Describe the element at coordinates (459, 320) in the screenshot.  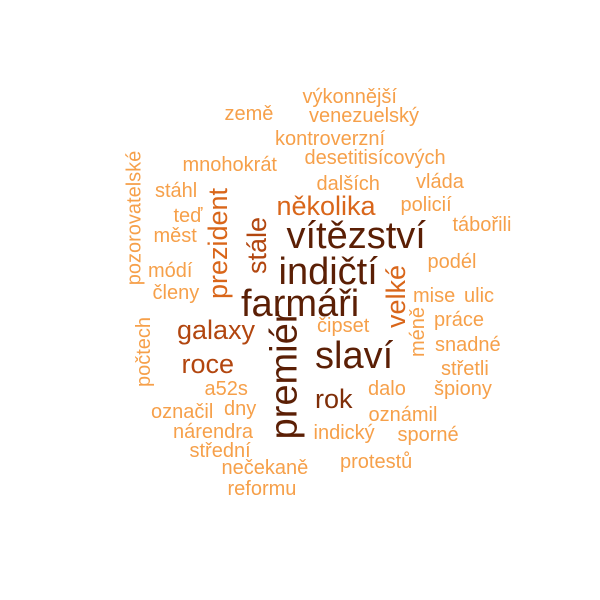
I see `word-28: práce` at that location.